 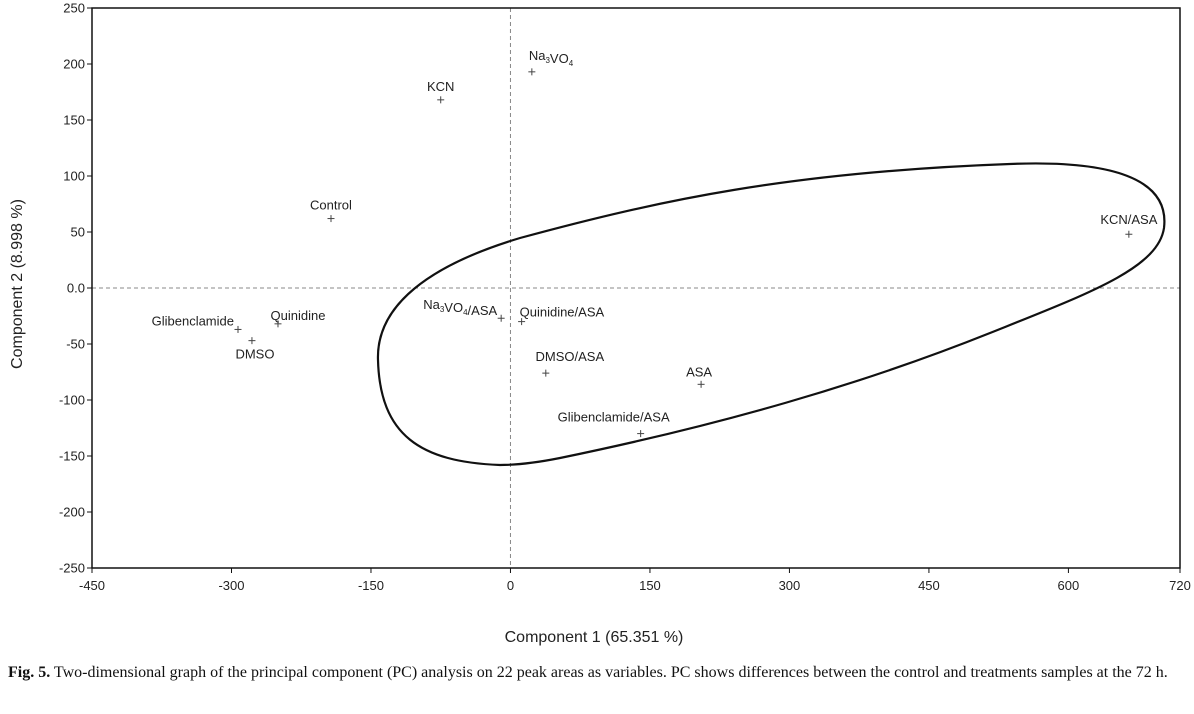 I want to click on scatter-point: DMSO/ASA, so click(x=569, y=363).